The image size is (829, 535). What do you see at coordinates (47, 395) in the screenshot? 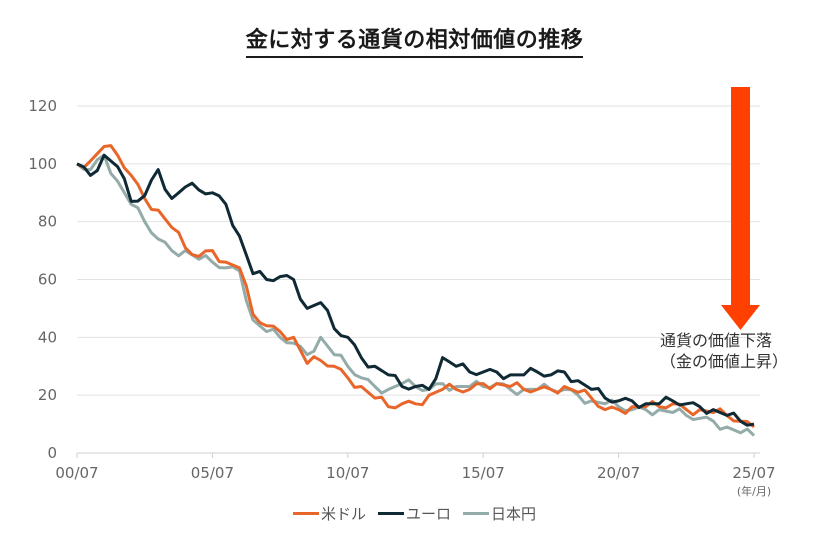
I see `svg-text: 20` at bounding box center [47, 395].